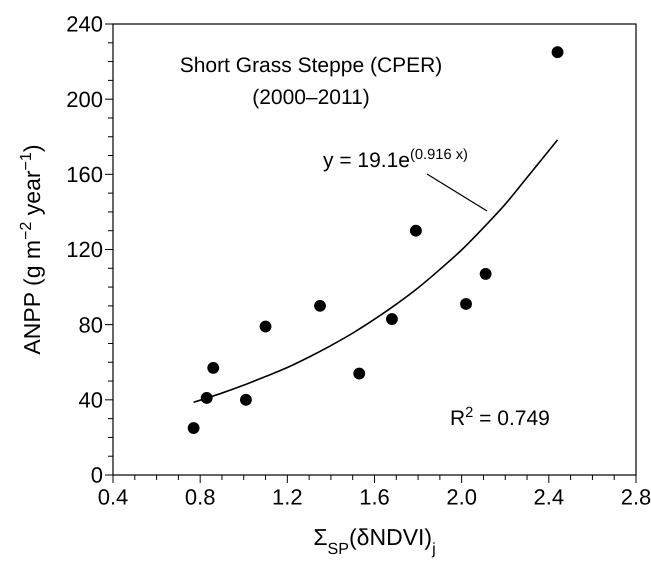 This screenshot has width=651, height=564. I want to click on text: Short Grass Steppe (CPER), so click(311, 65).